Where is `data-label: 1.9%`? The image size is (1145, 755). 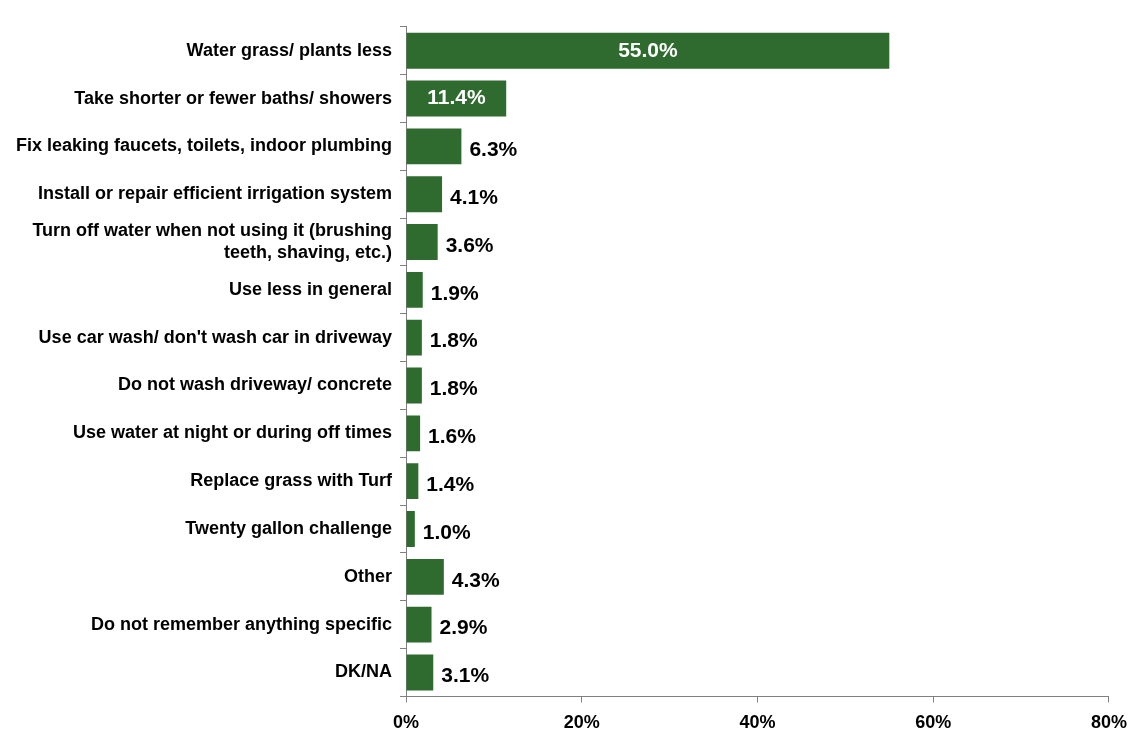 data-label: 1.9% is located at coordinates (454, 292).